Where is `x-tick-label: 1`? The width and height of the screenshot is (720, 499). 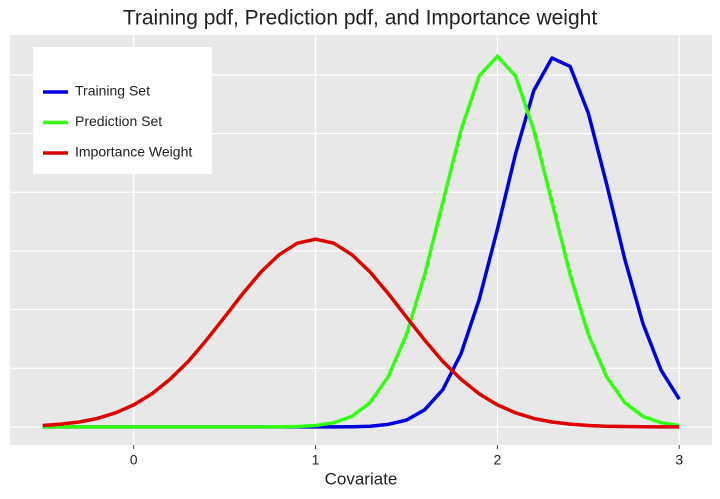 x-tick-label: 1 is located at coordinates (316, 460).